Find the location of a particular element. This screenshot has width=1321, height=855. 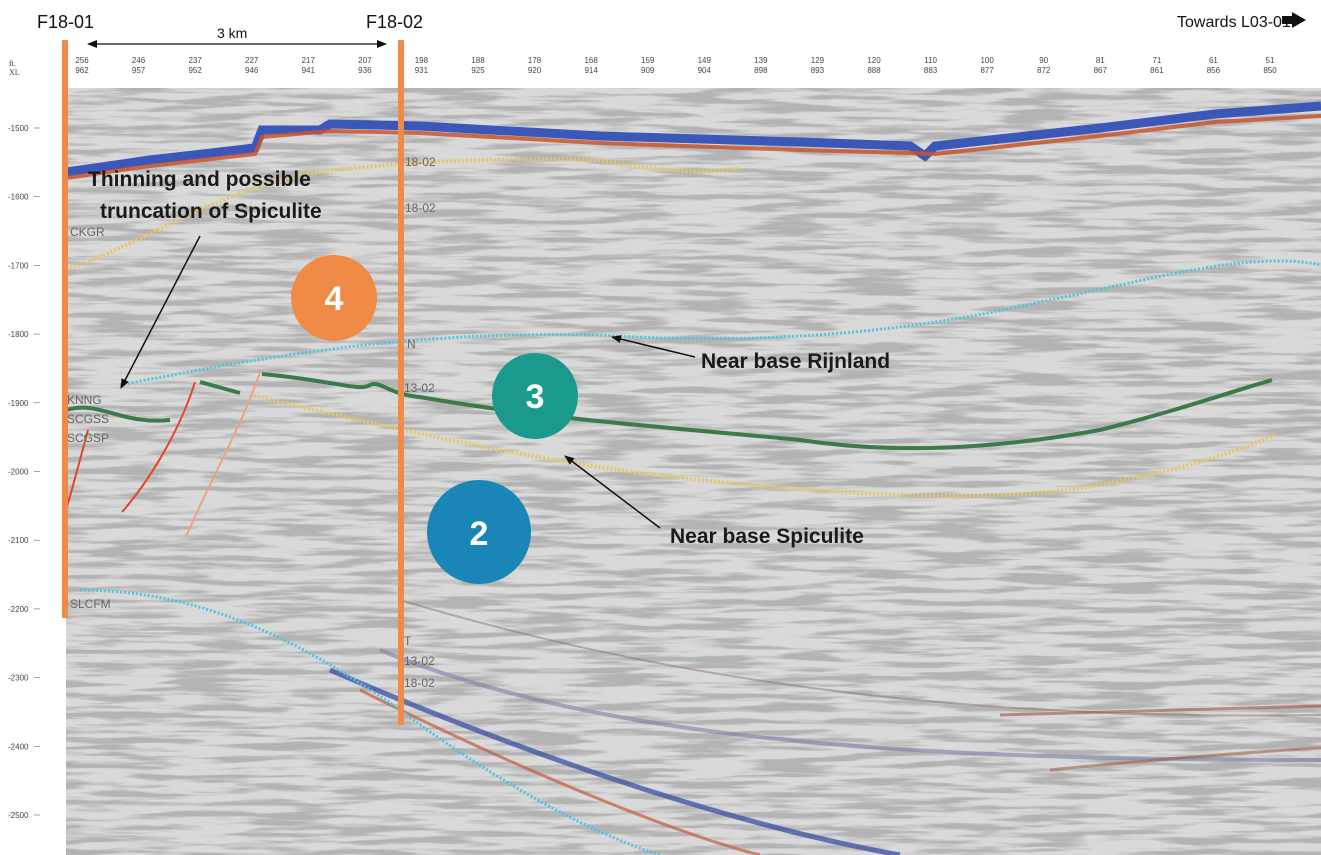

x-axis-inline-label: 149 is located at coordinates (705, 60).